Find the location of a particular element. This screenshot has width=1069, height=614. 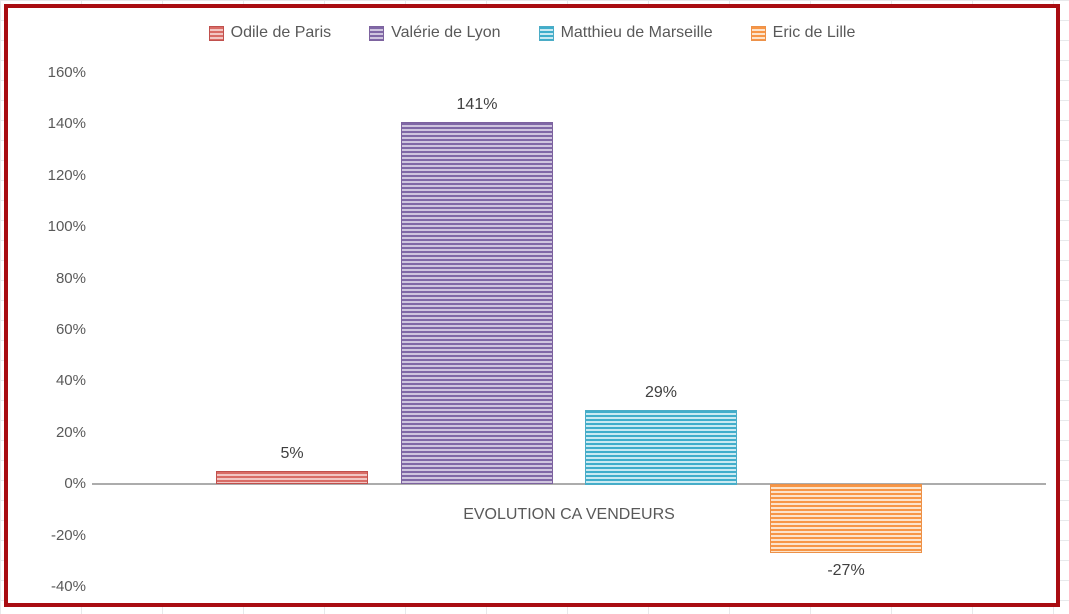

y-tick-label: 160% is located at coordinates (66, 72).